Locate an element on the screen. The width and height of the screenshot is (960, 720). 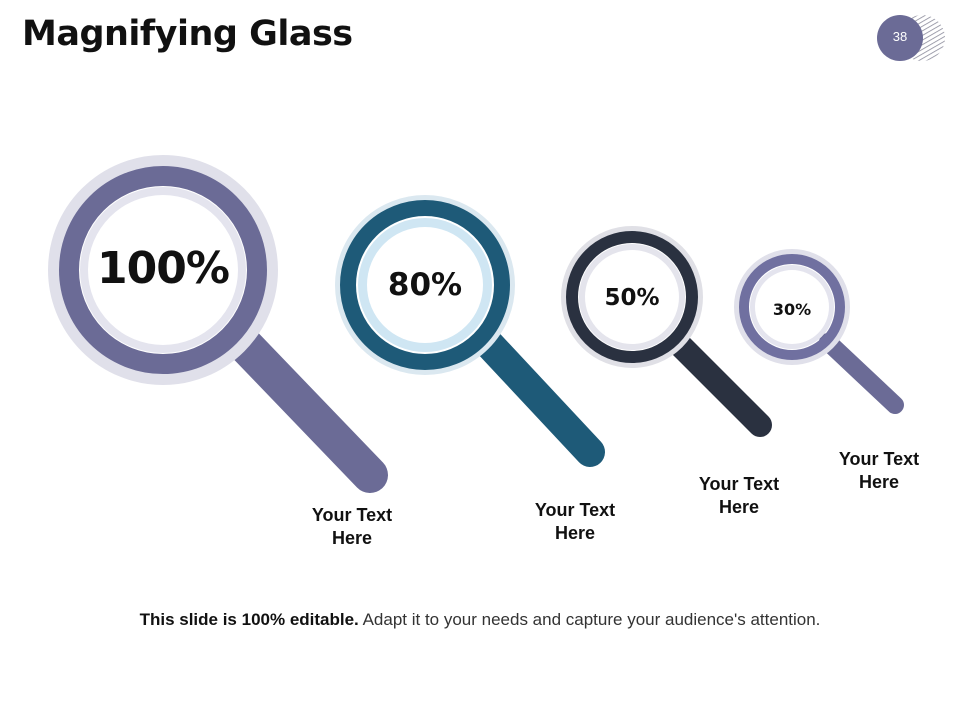
magnifier-2-caption: Your Text Here is located at coordinates (575, 522).